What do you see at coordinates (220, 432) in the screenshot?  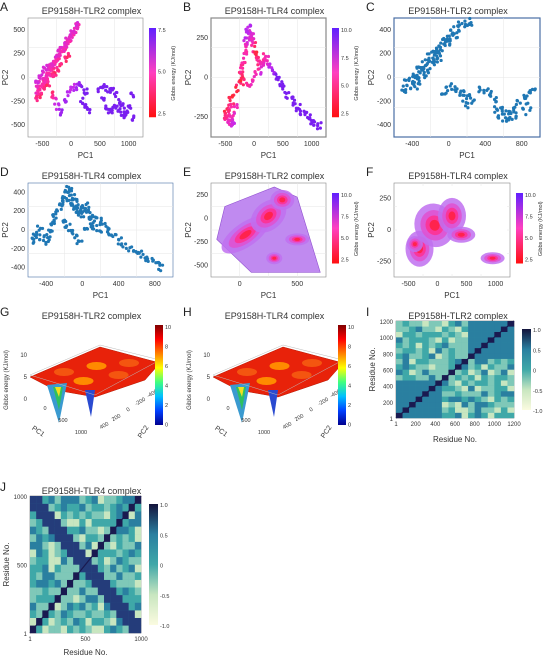 I see `x-axis-label: PC1` at bounding box center [220, 432].